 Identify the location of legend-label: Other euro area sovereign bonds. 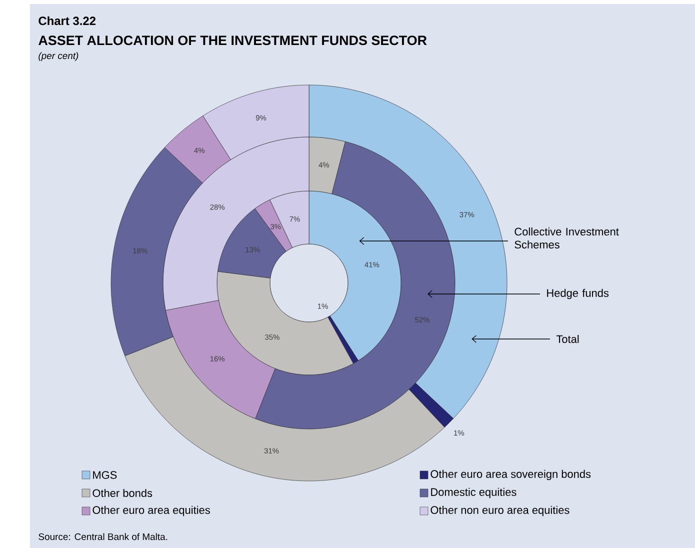
(510, 475).